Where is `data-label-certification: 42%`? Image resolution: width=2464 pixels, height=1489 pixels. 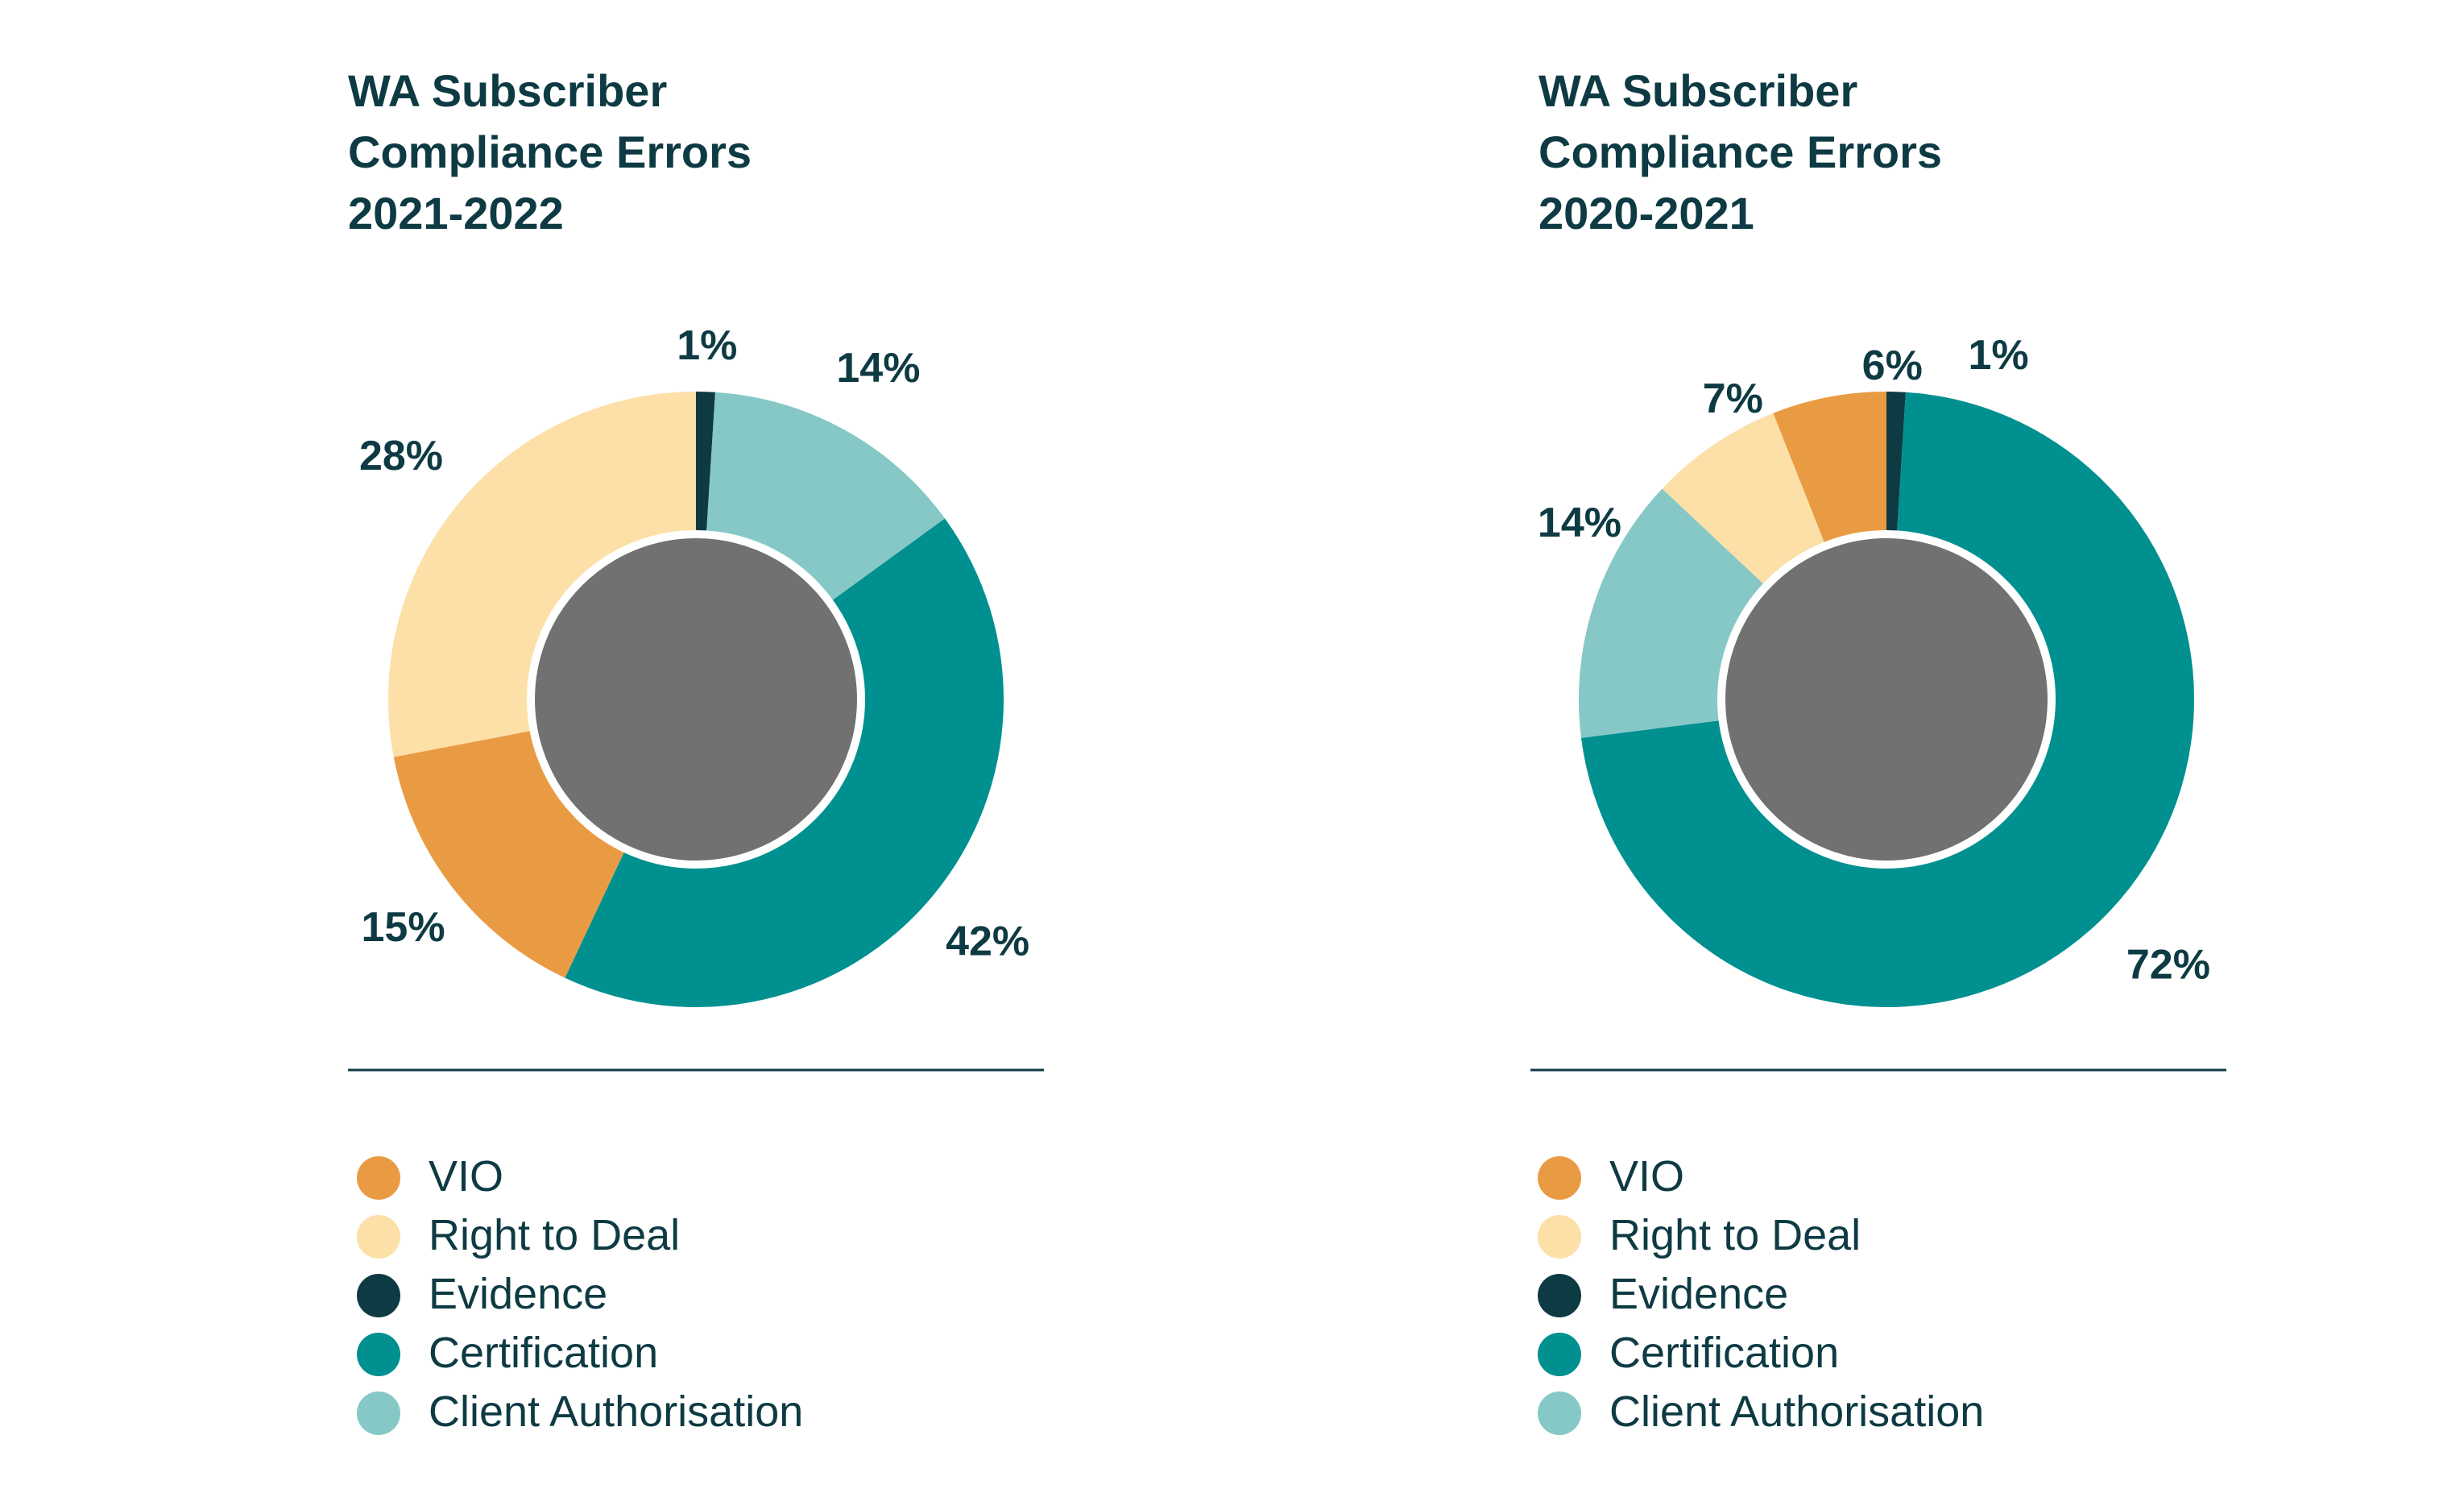
data-label-certification: 42% is located at coordinates (987, 942).